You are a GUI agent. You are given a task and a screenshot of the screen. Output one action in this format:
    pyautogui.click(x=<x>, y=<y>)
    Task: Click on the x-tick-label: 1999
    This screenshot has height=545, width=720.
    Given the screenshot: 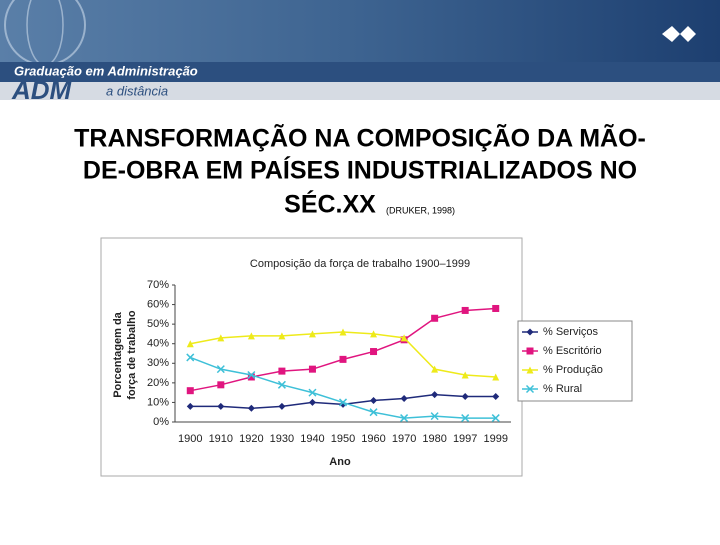 What is the action you would take?
    pyautogui.click(x=495, y=439)
    